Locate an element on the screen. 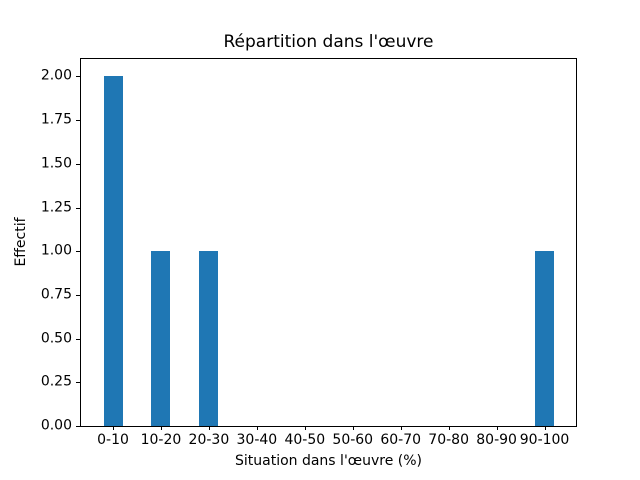 This screenshot has width=640, height=480. y-tick-label: 1.25 is located at coordinates (56, 207).